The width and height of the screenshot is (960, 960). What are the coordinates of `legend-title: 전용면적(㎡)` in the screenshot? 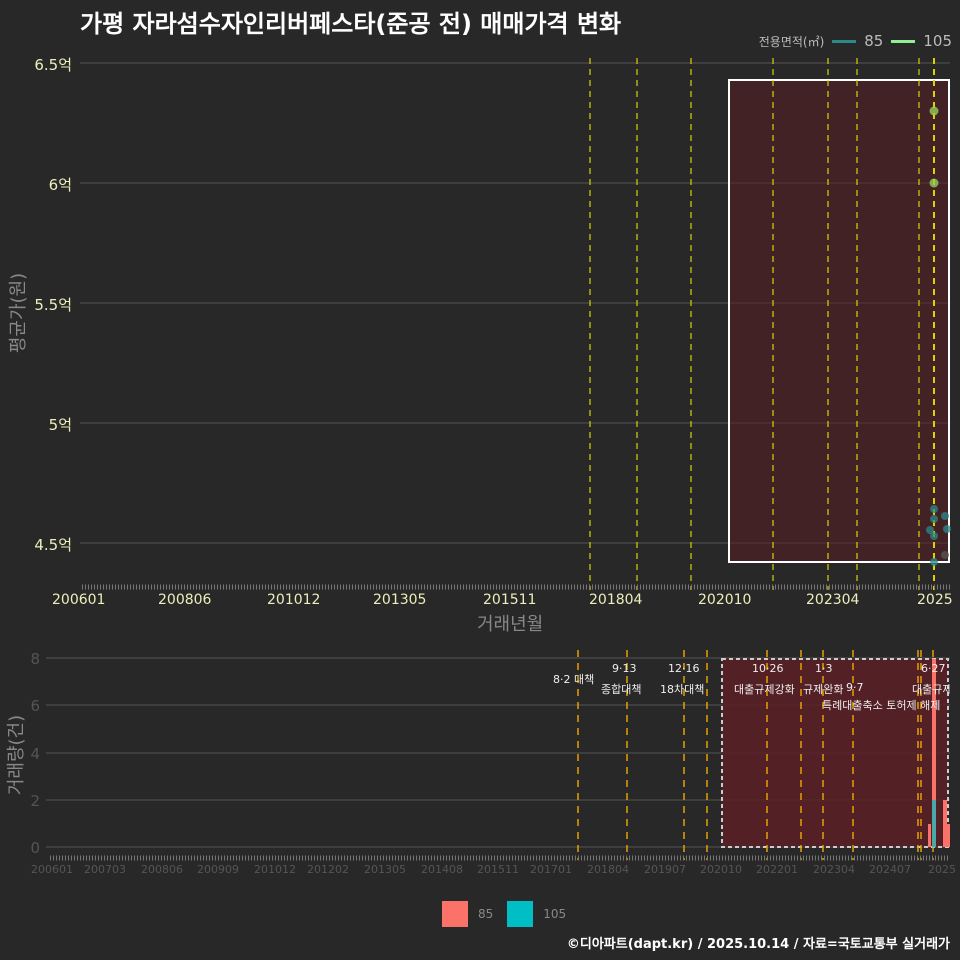 It's located at (791, 41).